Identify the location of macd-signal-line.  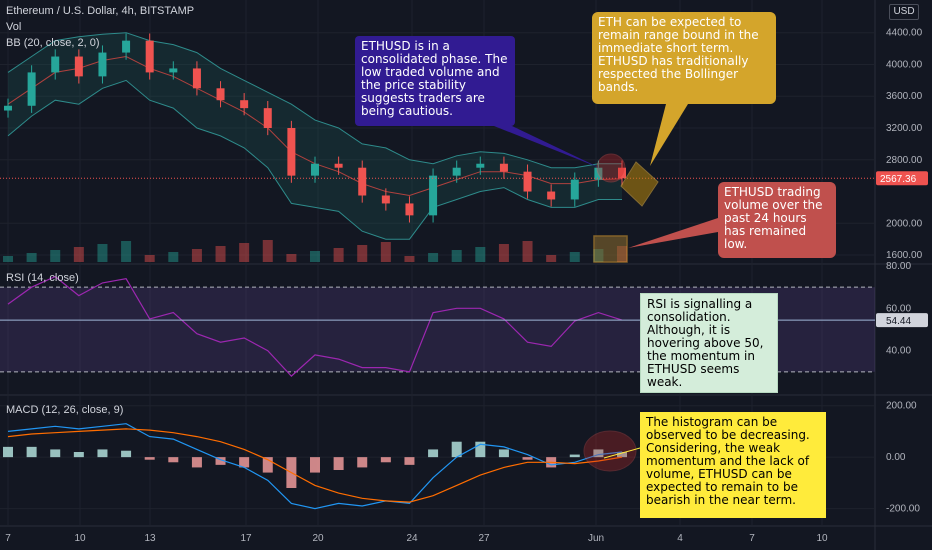
(315, 465).